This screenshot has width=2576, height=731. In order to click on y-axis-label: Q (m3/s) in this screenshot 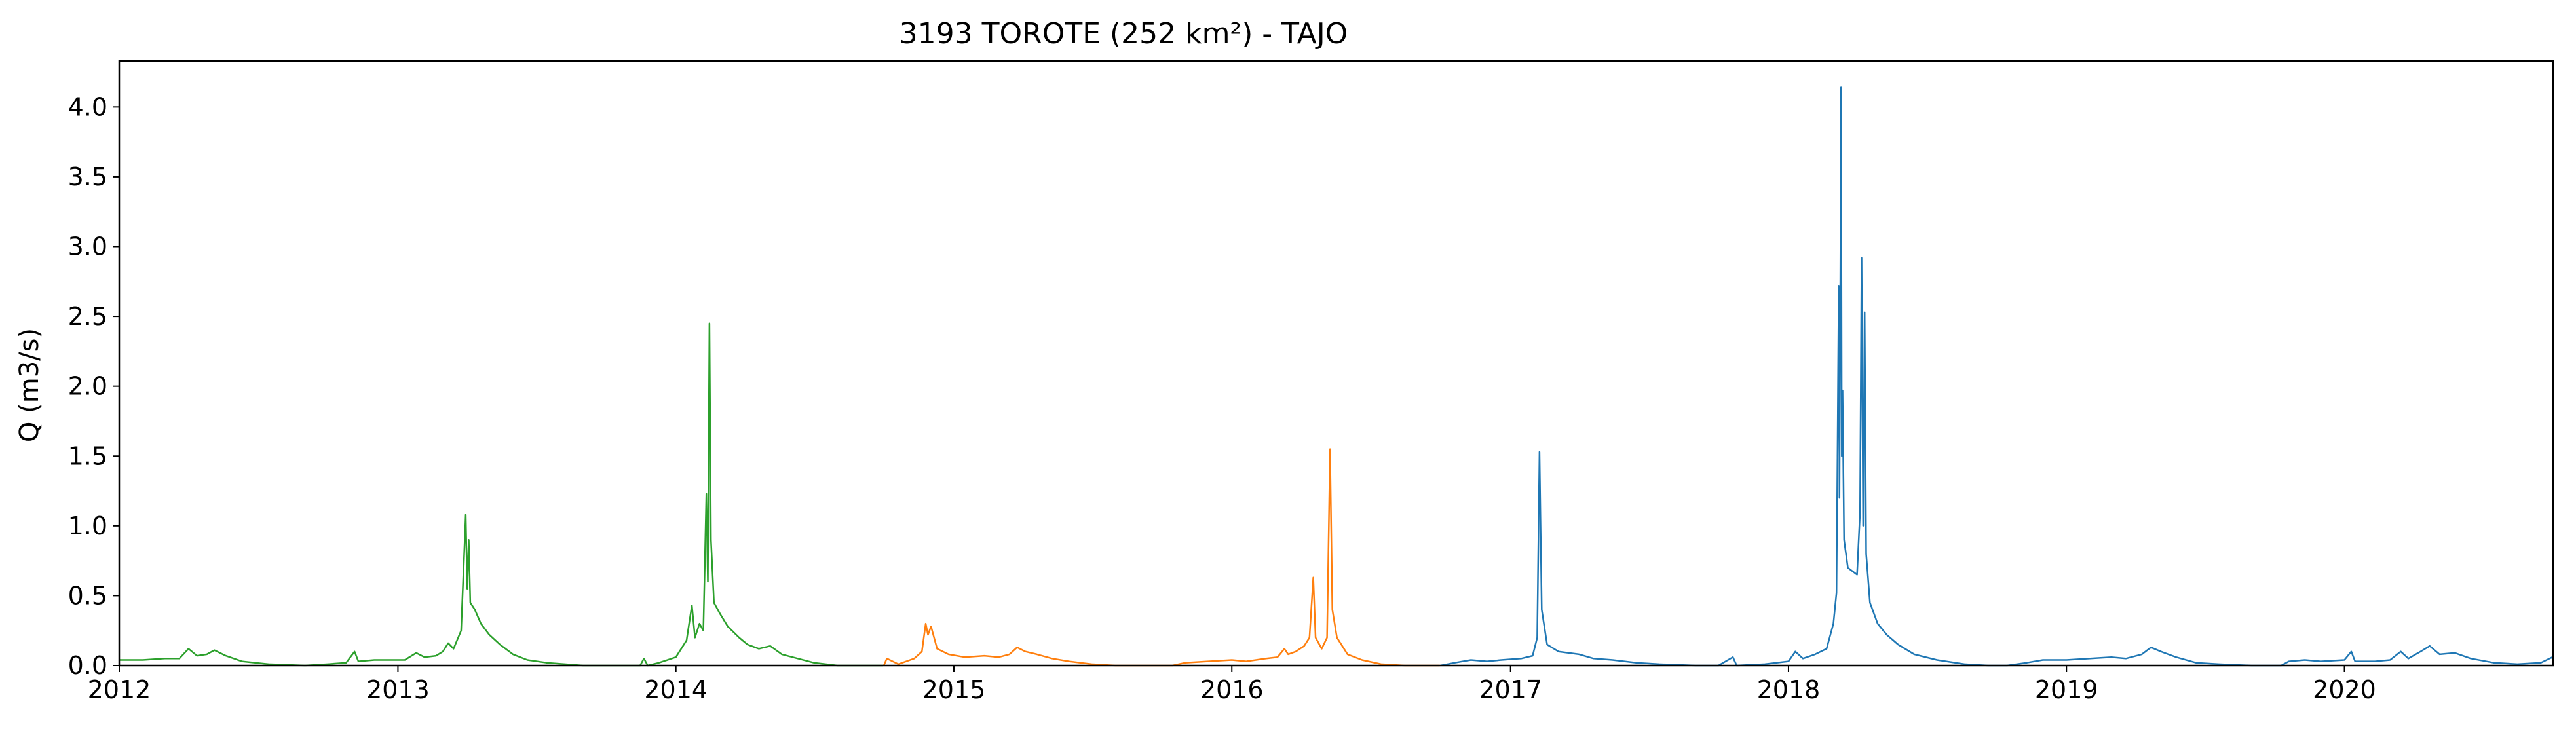, I will do `click(30, 385)`.